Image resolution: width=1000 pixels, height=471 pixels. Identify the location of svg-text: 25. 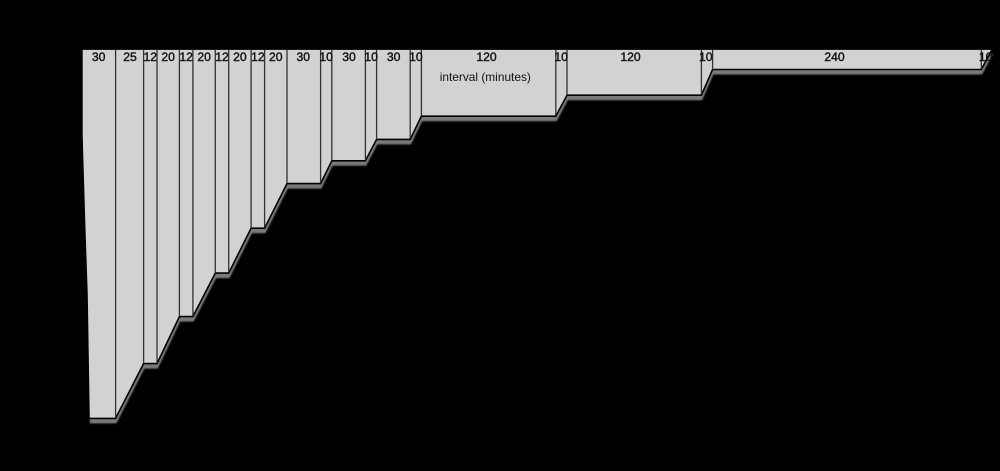
(130, 57).